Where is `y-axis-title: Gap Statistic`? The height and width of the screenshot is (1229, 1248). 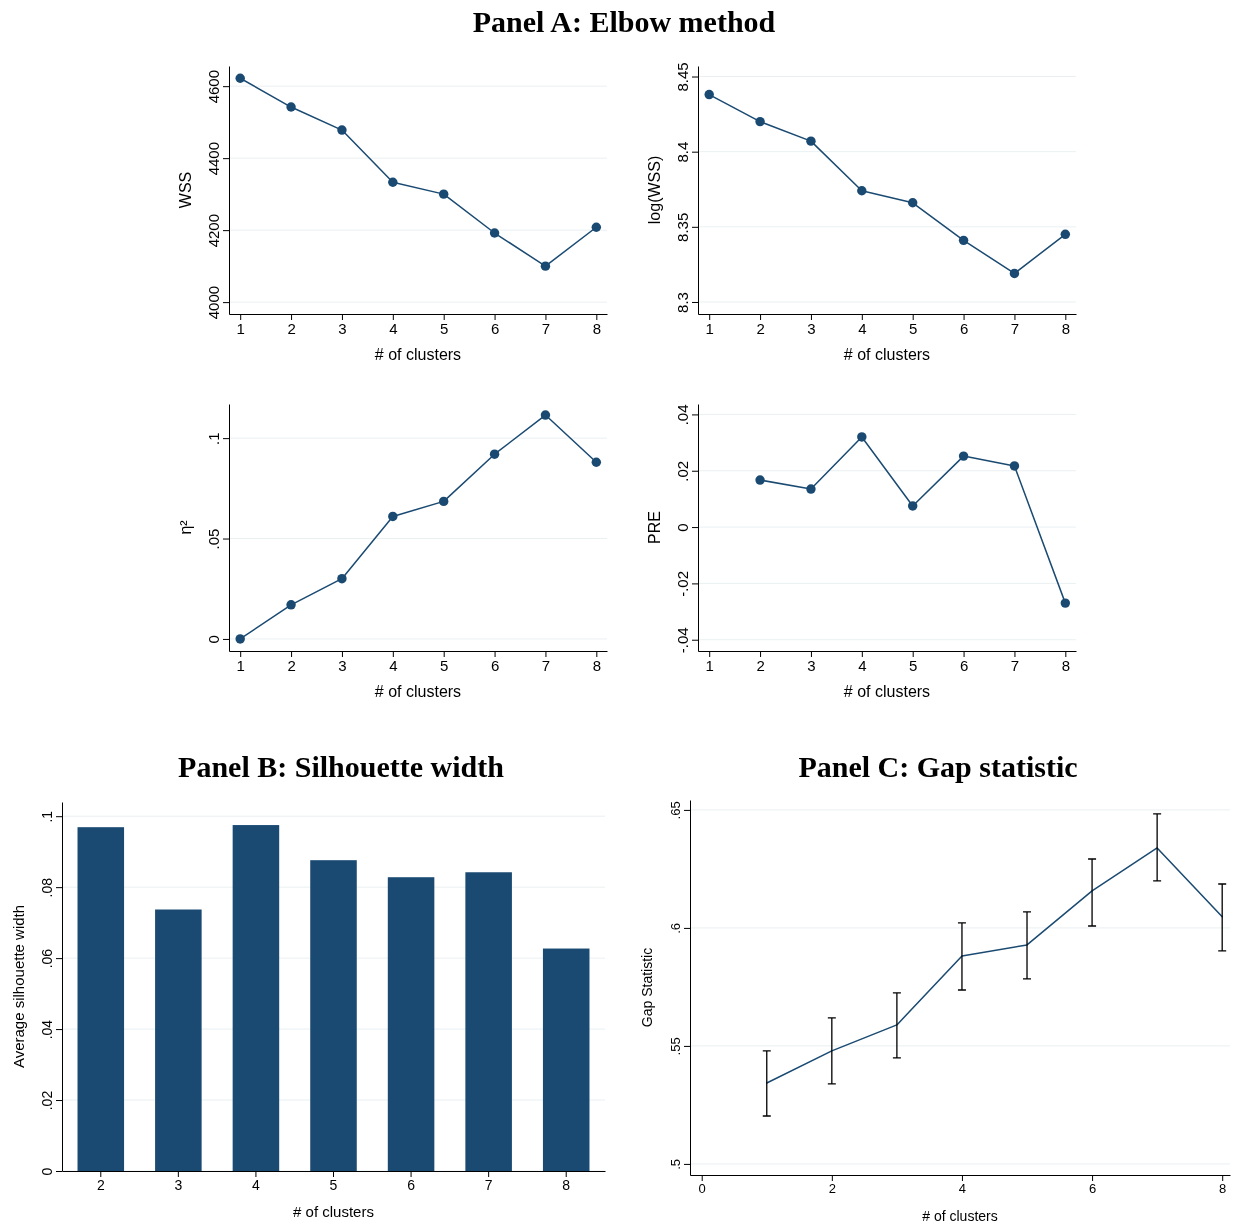 y-axis-title: Gap Statistic is located at coordinates (647, 987).